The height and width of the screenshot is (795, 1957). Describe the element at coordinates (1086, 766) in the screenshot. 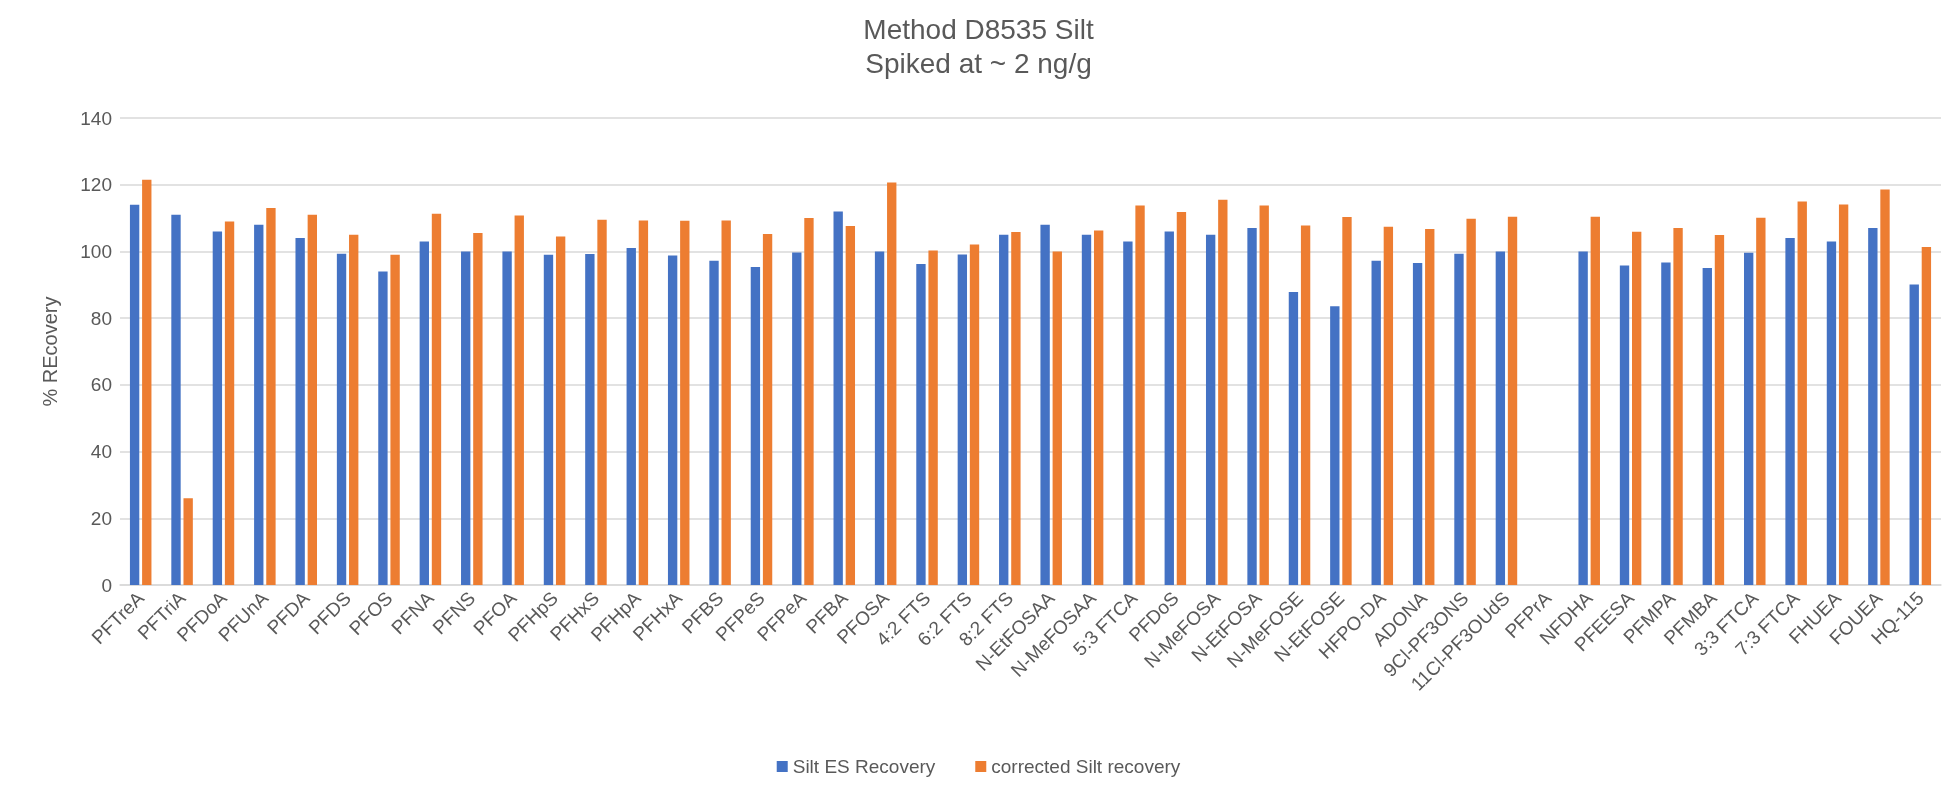

I see `legend-label: corrected Silt recovery` at that location.